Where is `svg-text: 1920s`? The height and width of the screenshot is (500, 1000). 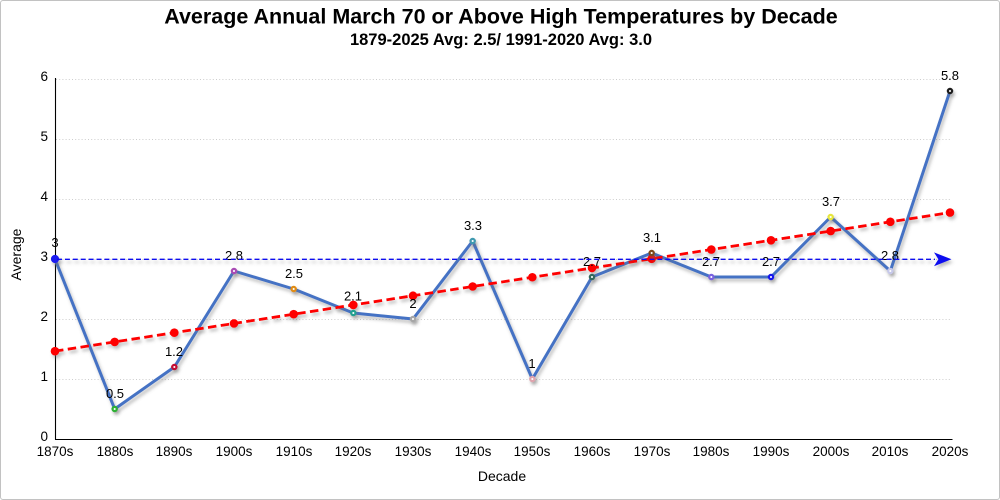 svg-text: 1920s is located at coordinates (353, 451).